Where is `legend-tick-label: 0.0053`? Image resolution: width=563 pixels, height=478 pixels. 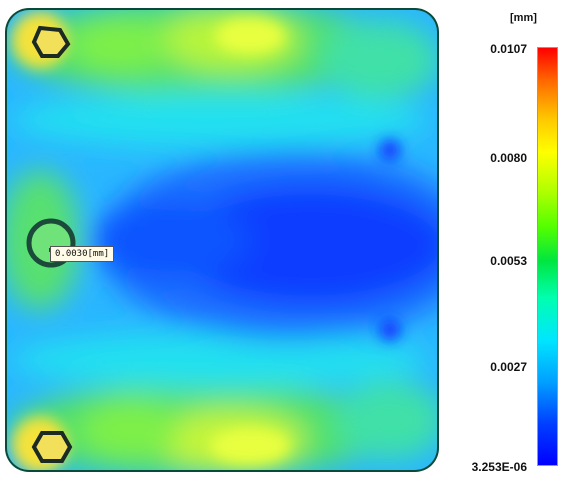
legend-tick-label: 0.0053 is located at coordinates (508, 261).